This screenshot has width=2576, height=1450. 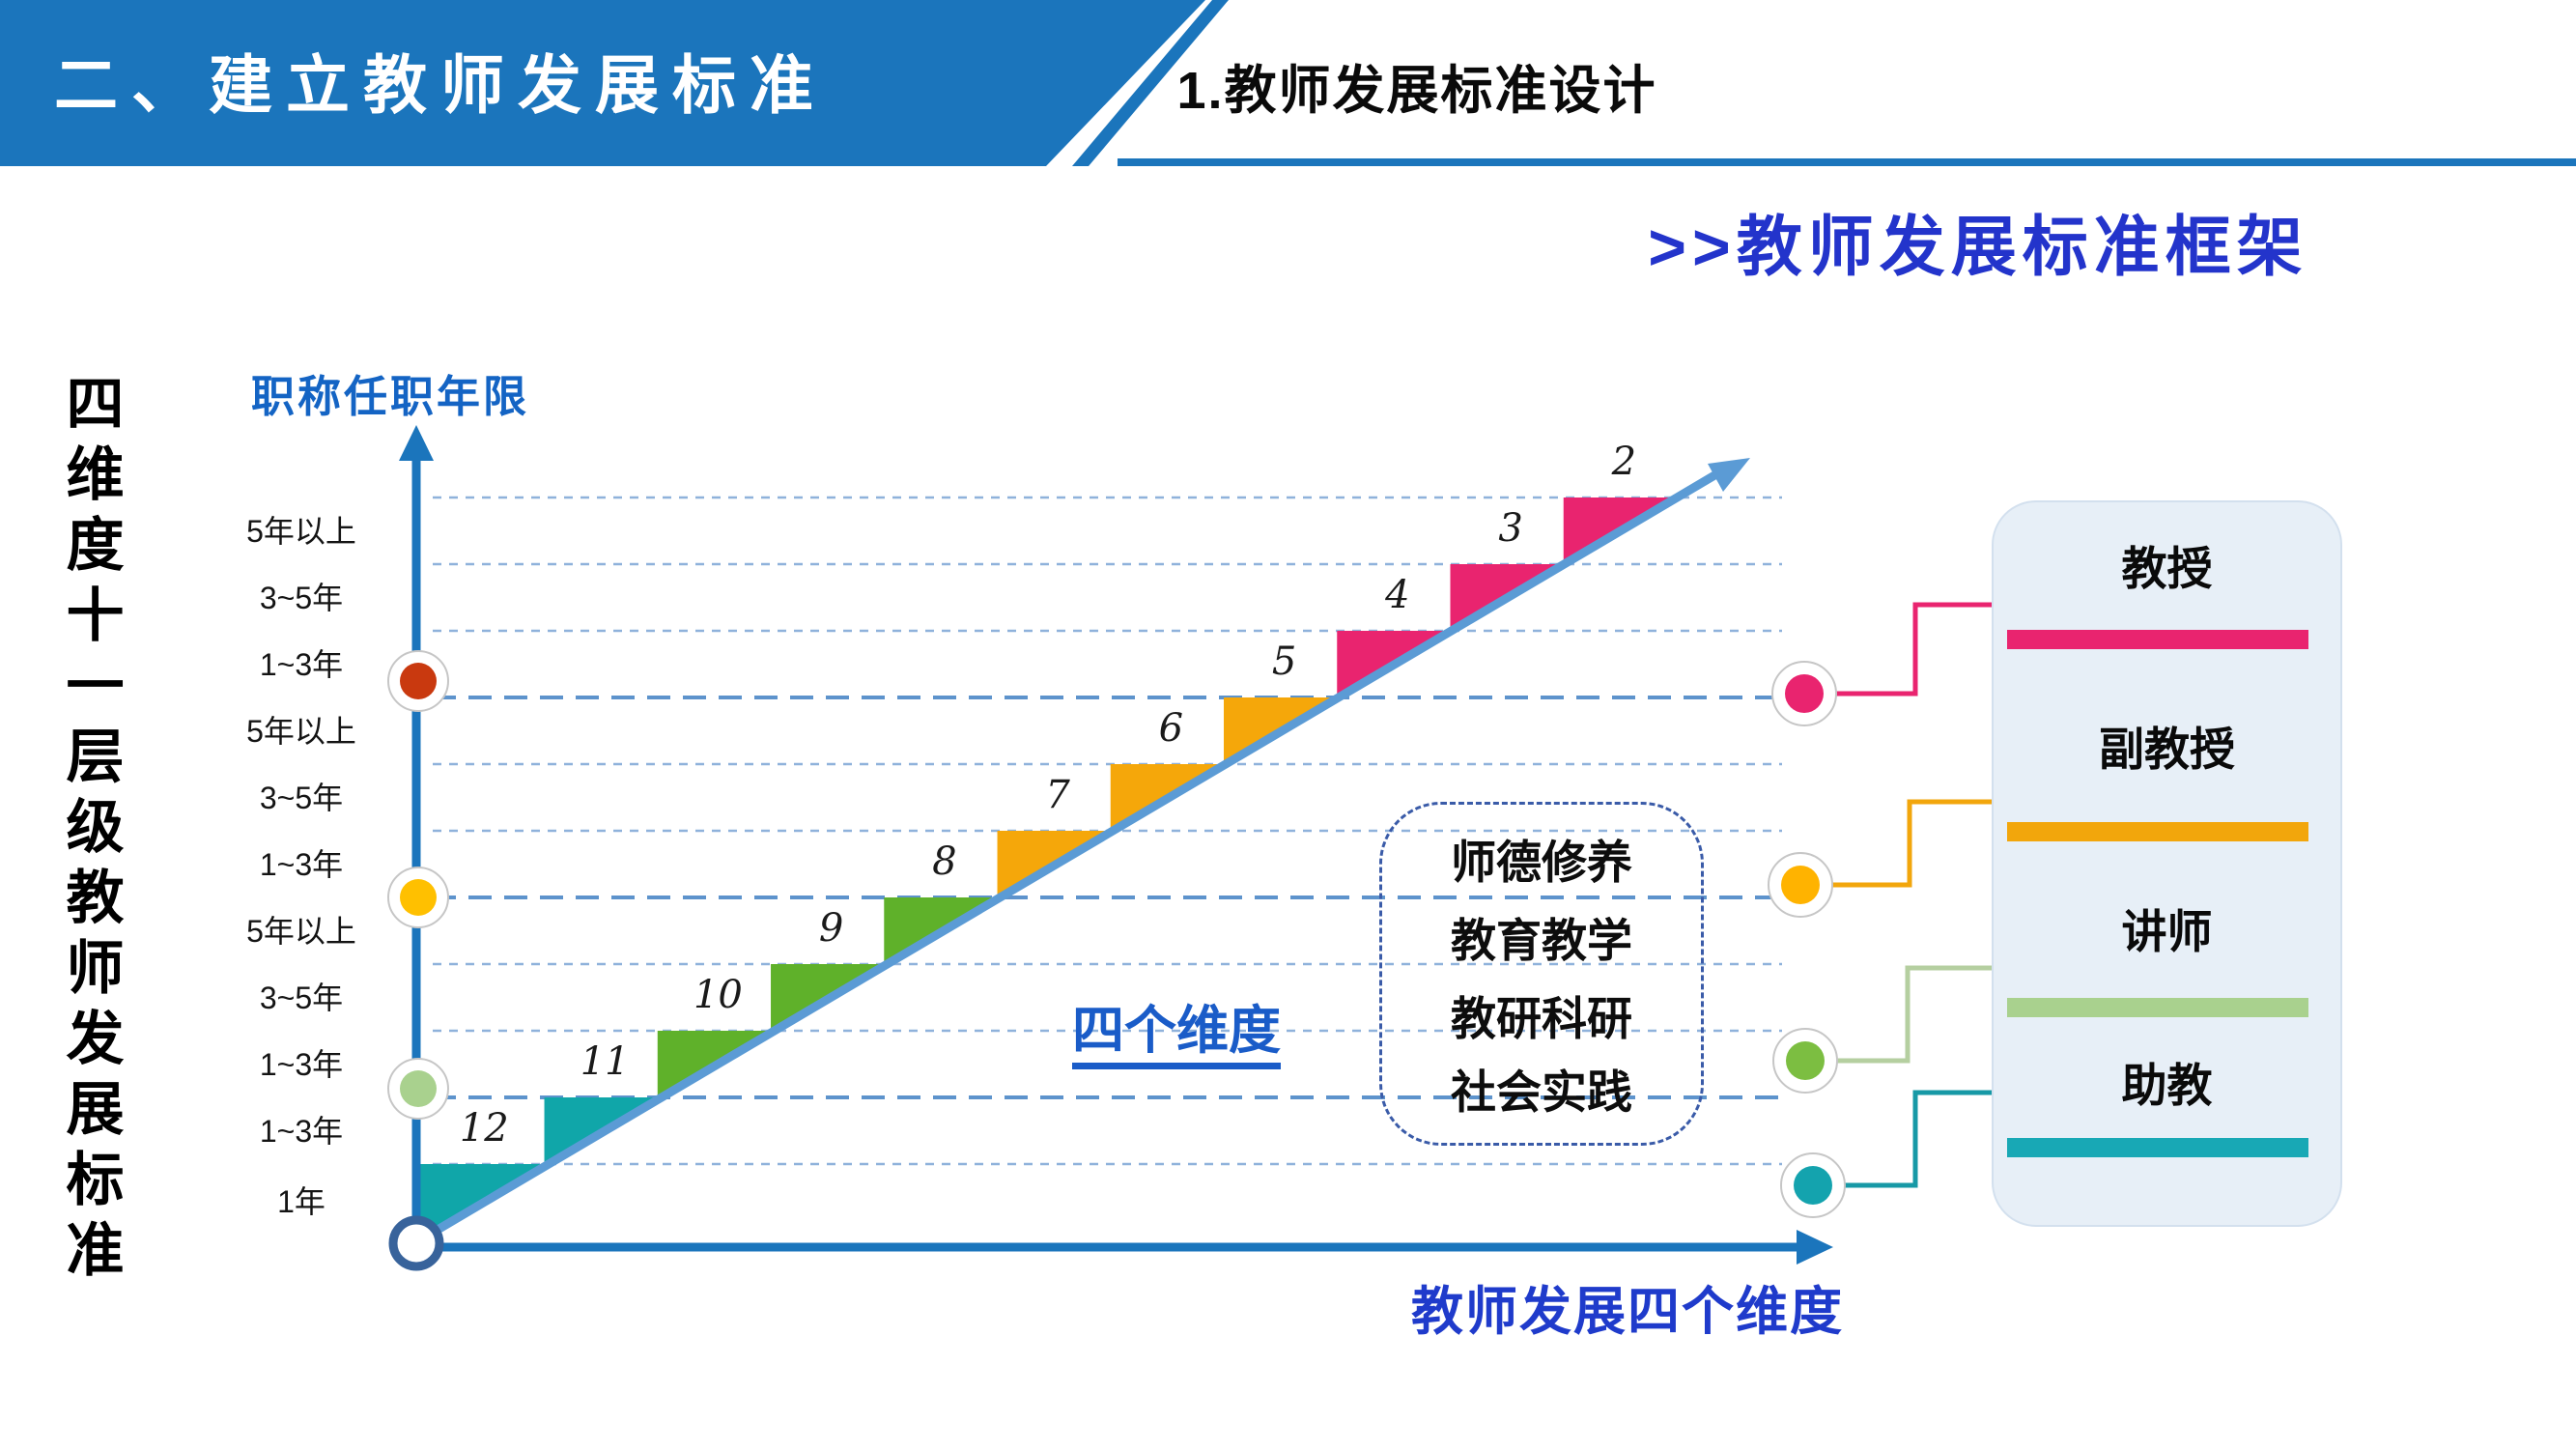 What do you see at coordinates (1815, 1248) in the screenshot?
I see `x-axis-arrowhead-icon` at bounding box center [1815, 1248].